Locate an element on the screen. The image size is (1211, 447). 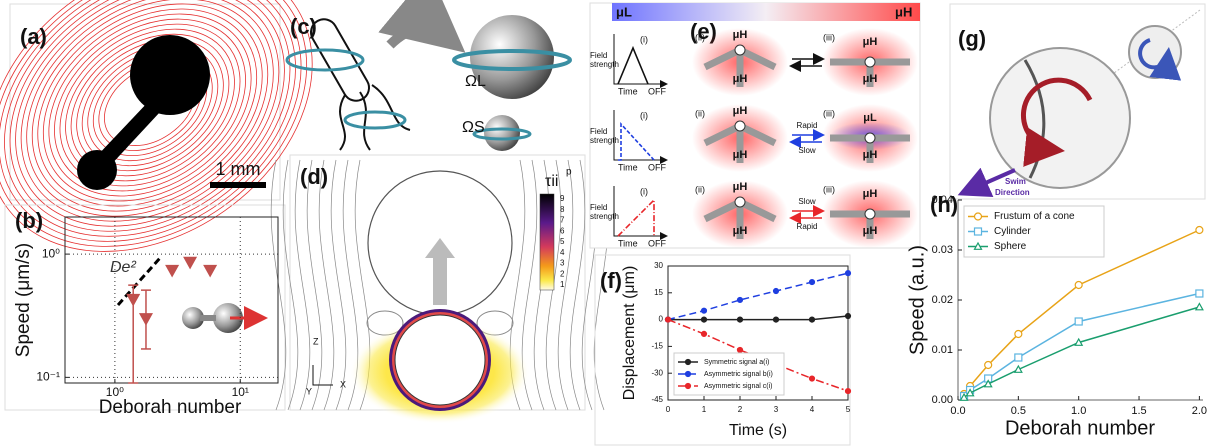
x-tick-label: 4 is located at coordinates (812, 409).